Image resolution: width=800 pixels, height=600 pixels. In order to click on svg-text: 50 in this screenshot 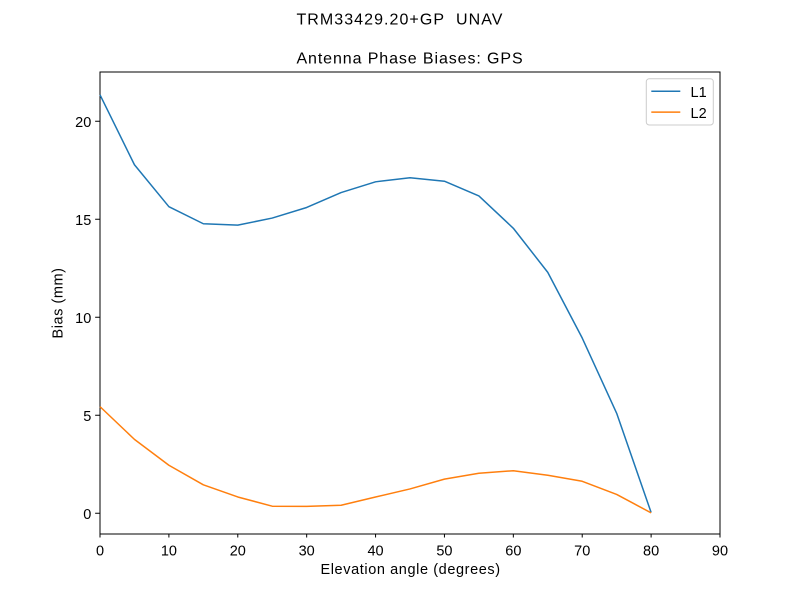, I will do `click(444, 552)`.